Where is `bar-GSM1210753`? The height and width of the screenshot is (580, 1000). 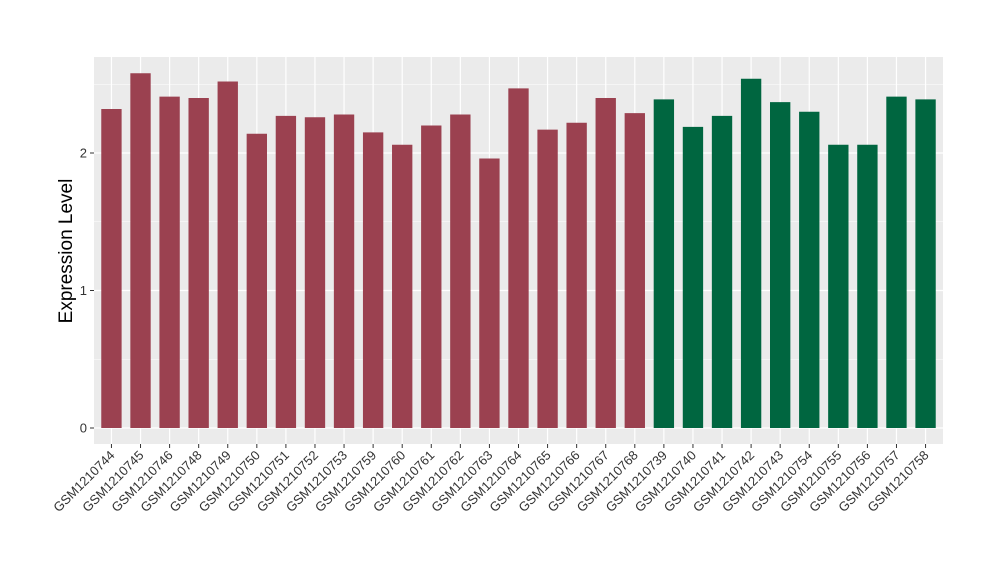 bar-GSM1210753 is located at coordinates (344, 271).